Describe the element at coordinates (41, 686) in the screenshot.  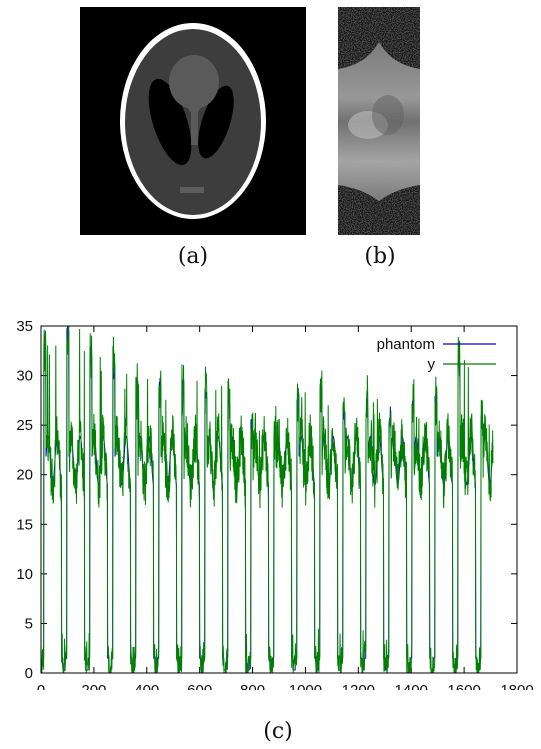
I see `x-tick-label: 0` at that location.